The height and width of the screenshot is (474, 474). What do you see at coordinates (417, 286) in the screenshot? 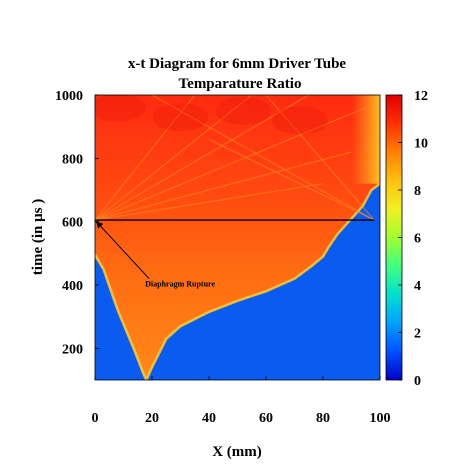
I see `colorbar-tick-label: 4` at bounding box center [417, 286].